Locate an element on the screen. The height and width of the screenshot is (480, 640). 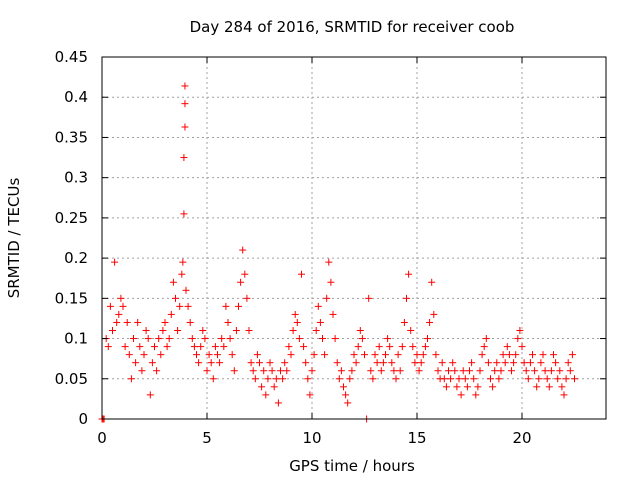
y-tick-label: 0.25 is located at coordinates (71, 218).